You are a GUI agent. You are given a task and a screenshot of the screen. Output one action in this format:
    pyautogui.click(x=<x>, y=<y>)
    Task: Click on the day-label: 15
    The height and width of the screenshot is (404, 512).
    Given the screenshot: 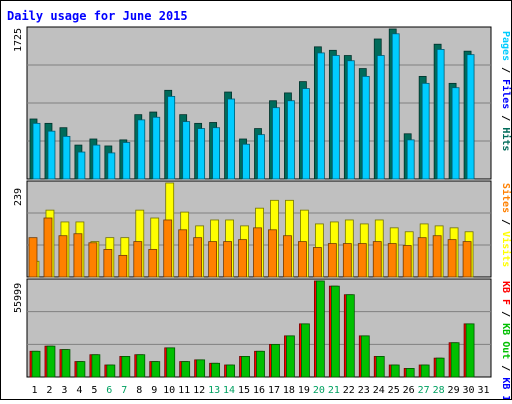 What is the action you would take?
    pyautogui.click(x=244, y=390)
    